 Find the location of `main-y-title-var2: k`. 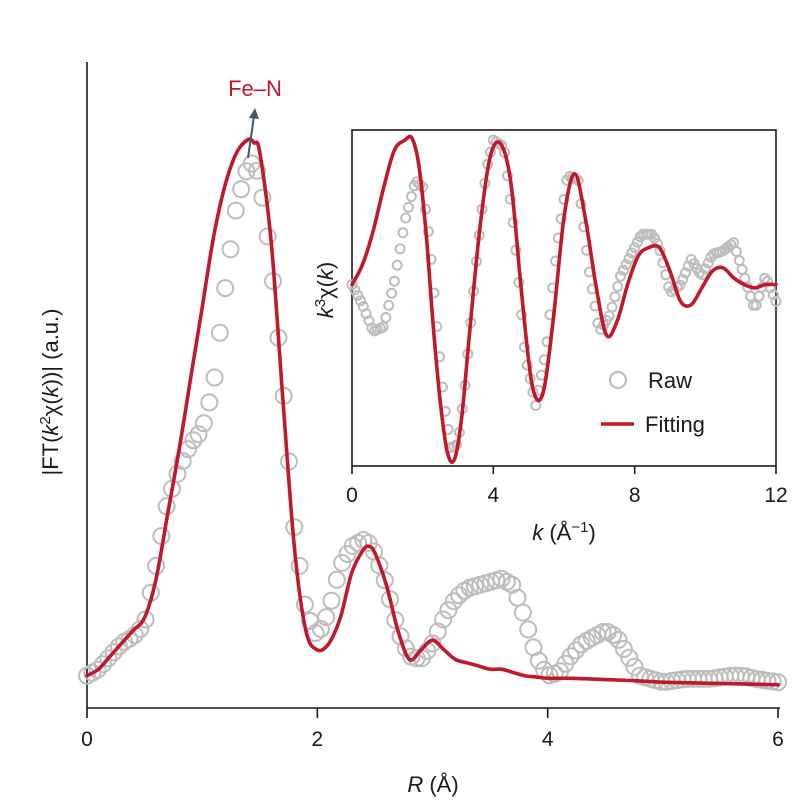

main-y-title-var2: k is located at coordinates (50, 391).